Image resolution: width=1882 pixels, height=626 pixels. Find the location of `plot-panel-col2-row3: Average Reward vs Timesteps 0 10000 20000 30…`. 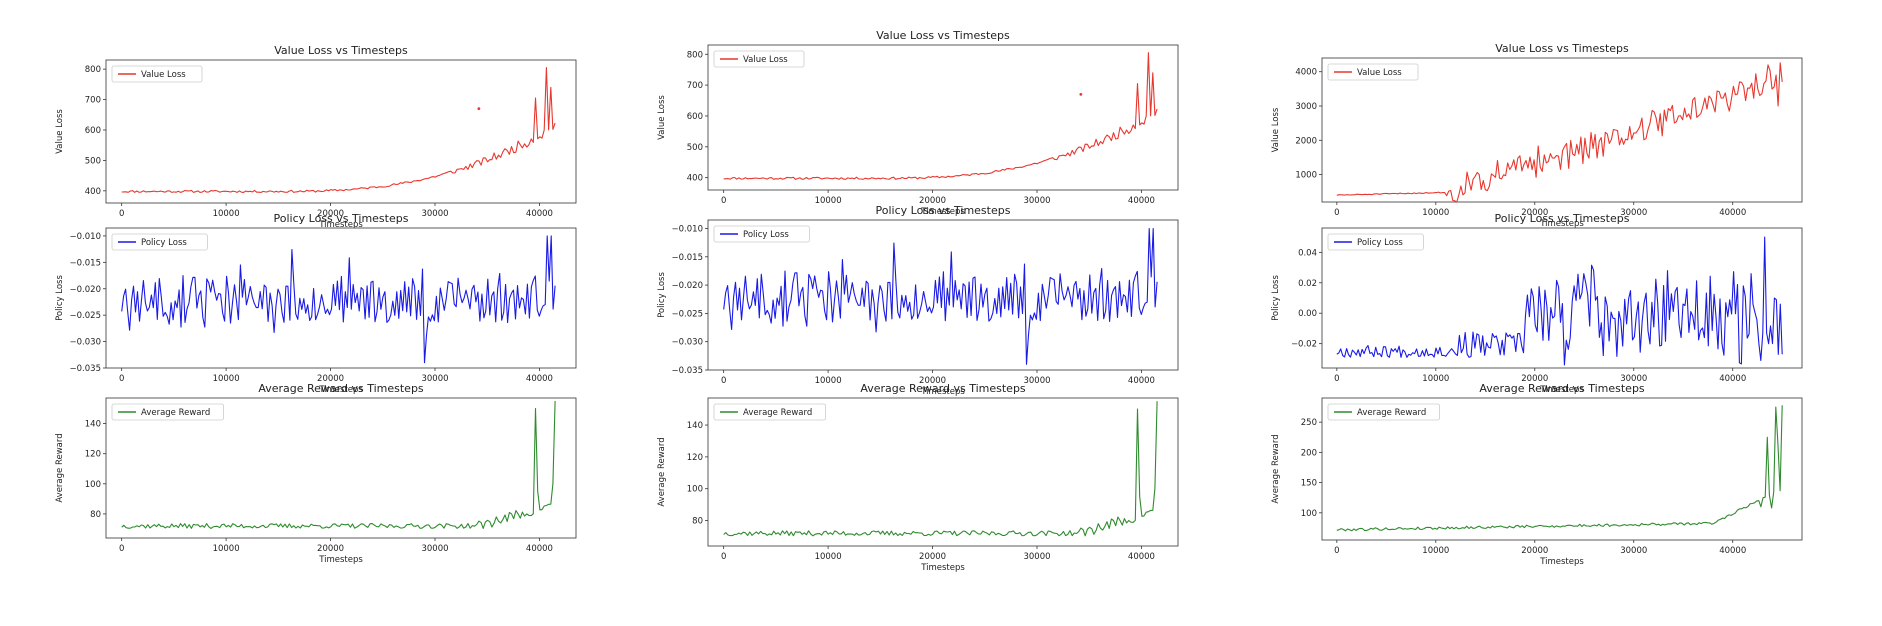

plot-panel-col2-row3: Average Reward vs Timesteps 0 10000 20000 30… is located at coordinates (918, 477).